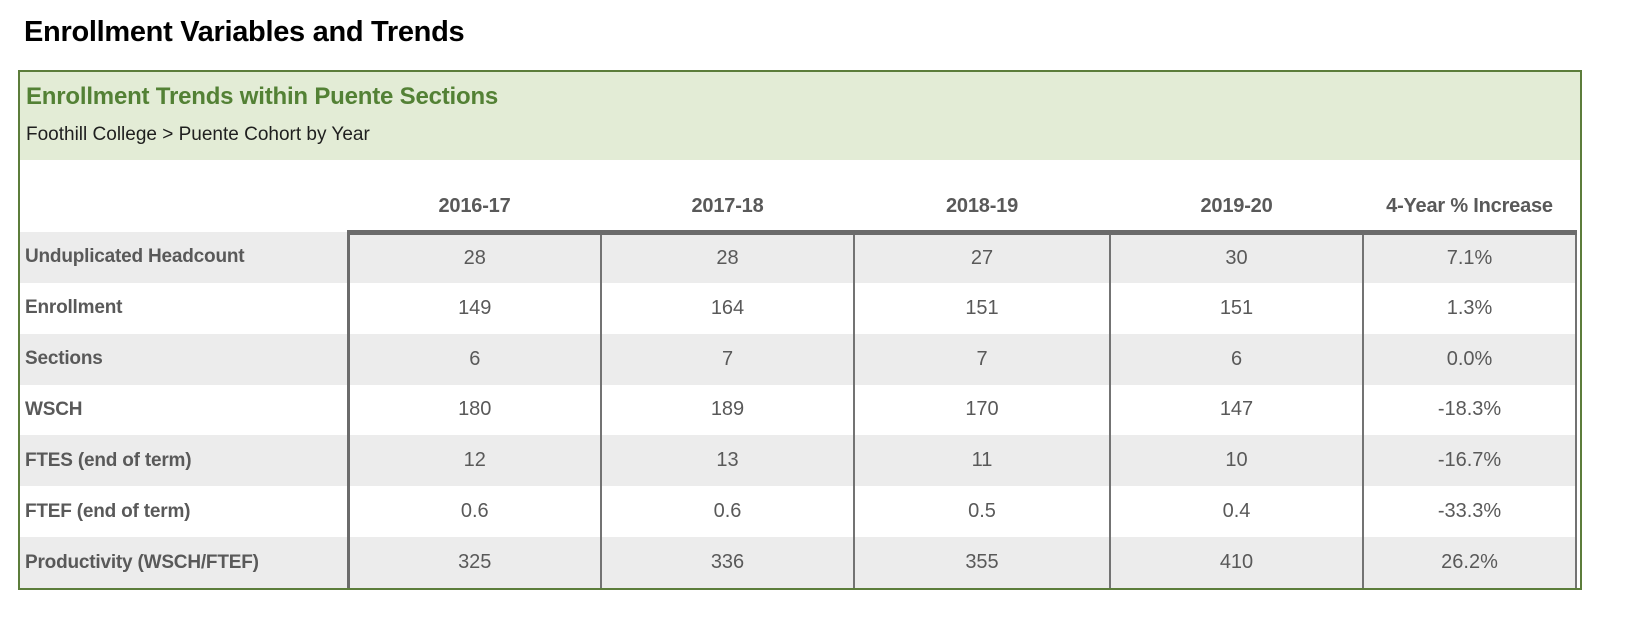  I want to click on table-cell: 7.1%, so click(1469, 256).